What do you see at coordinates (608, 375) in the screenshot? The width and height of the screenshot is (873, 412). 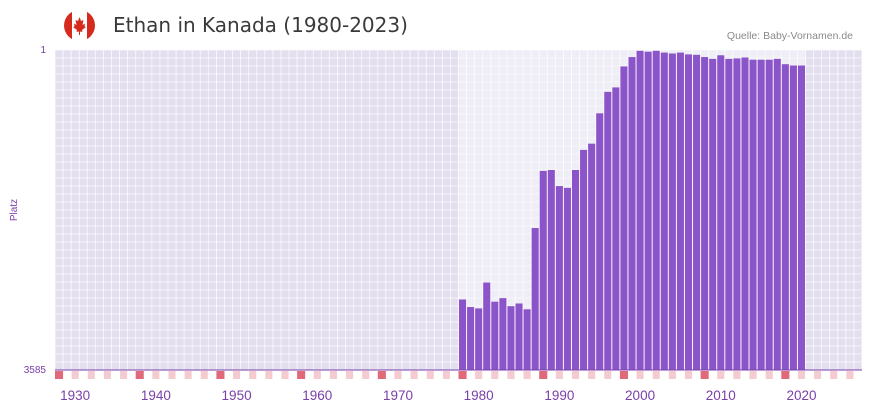 I see `year-marker-1996` at bounding box center [608, 375].